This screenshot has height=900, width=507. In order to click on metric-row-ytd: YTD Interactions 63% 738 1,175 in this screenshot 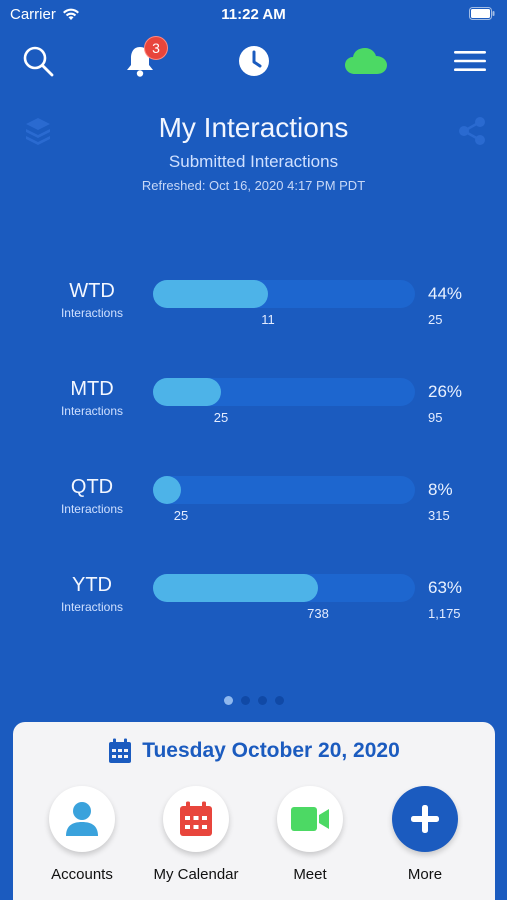, I will do `click(253, 604)`.